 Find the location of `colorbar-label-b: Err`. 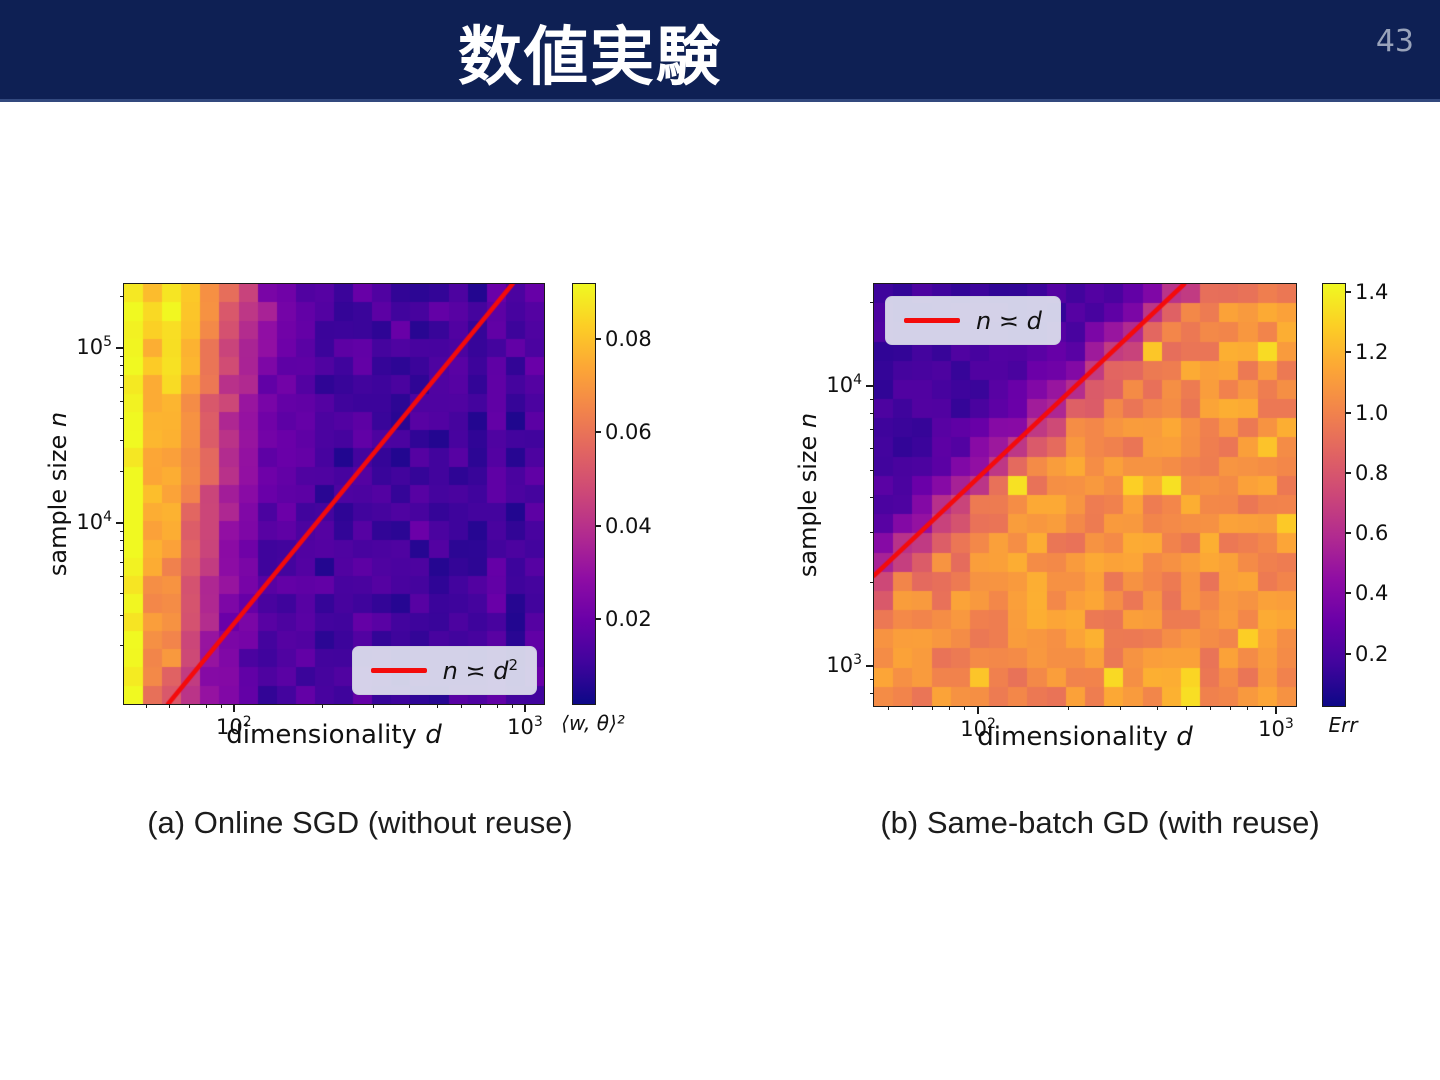

colorbar-label-b: Err is located at coordinates (1343, 725).